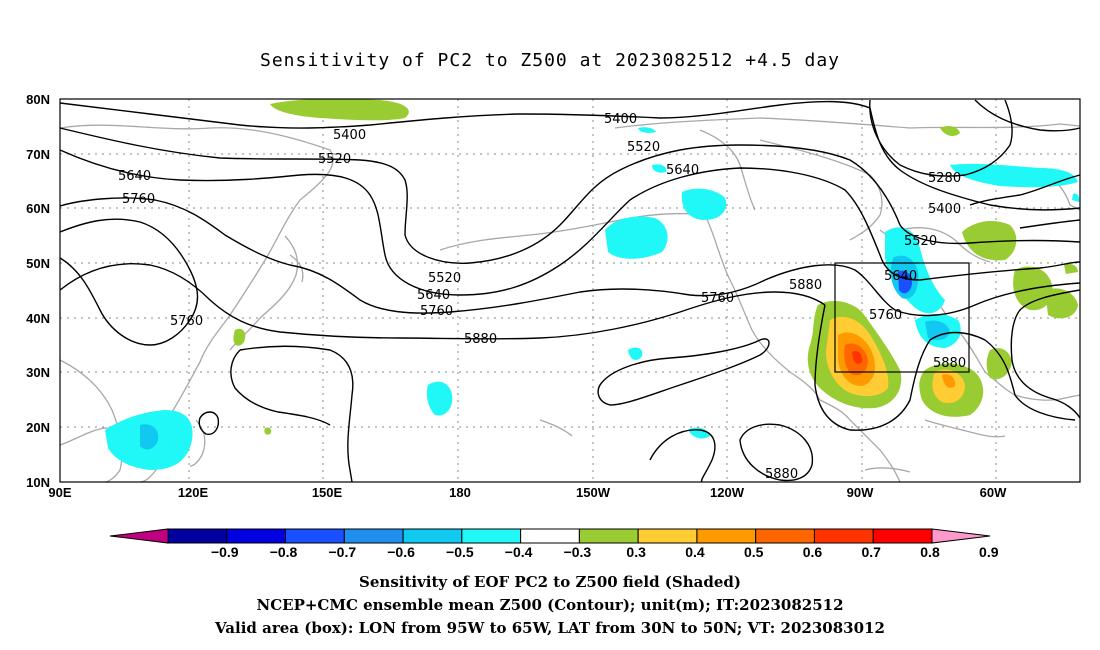  What do you see at coordinates (401, 552) in the screenshot?
I see `colorbar-tick-label: −0.6` at bounding box center [401, 552].